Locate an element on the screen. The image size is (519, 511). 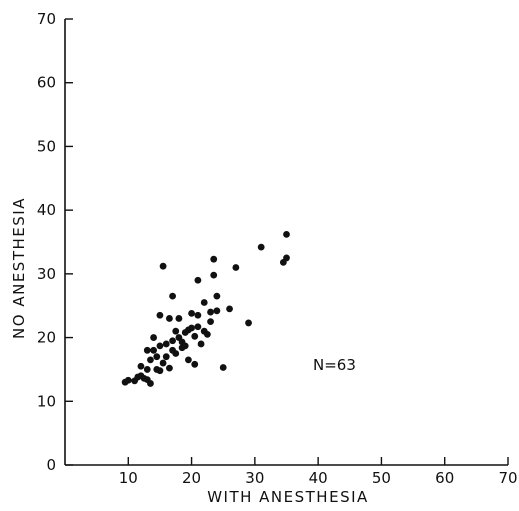
y-tick-label: 60 is located at coordinates (46, 83).